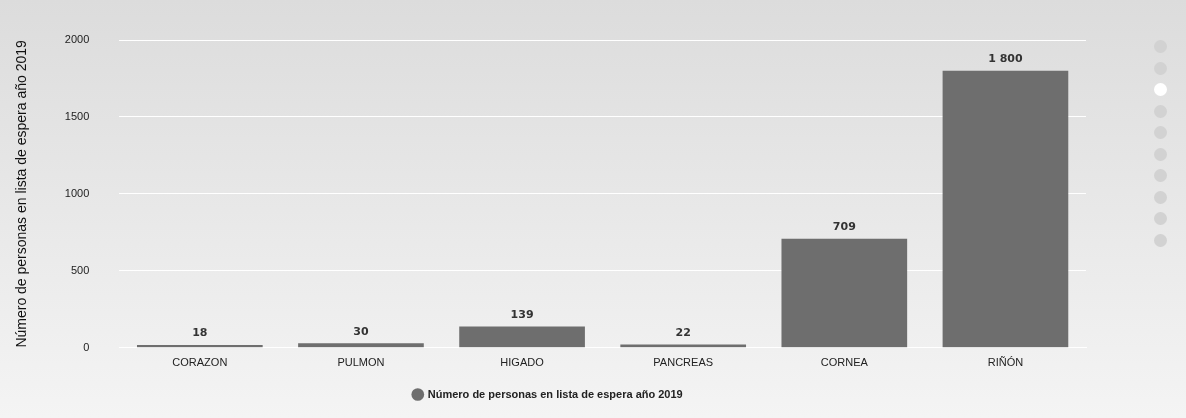 The width and height of the screenshot is (1186, 418). Describe the element at coordinates (200, 362) in the screenshot. I see `x-tick-label: CORAZON` at that location.